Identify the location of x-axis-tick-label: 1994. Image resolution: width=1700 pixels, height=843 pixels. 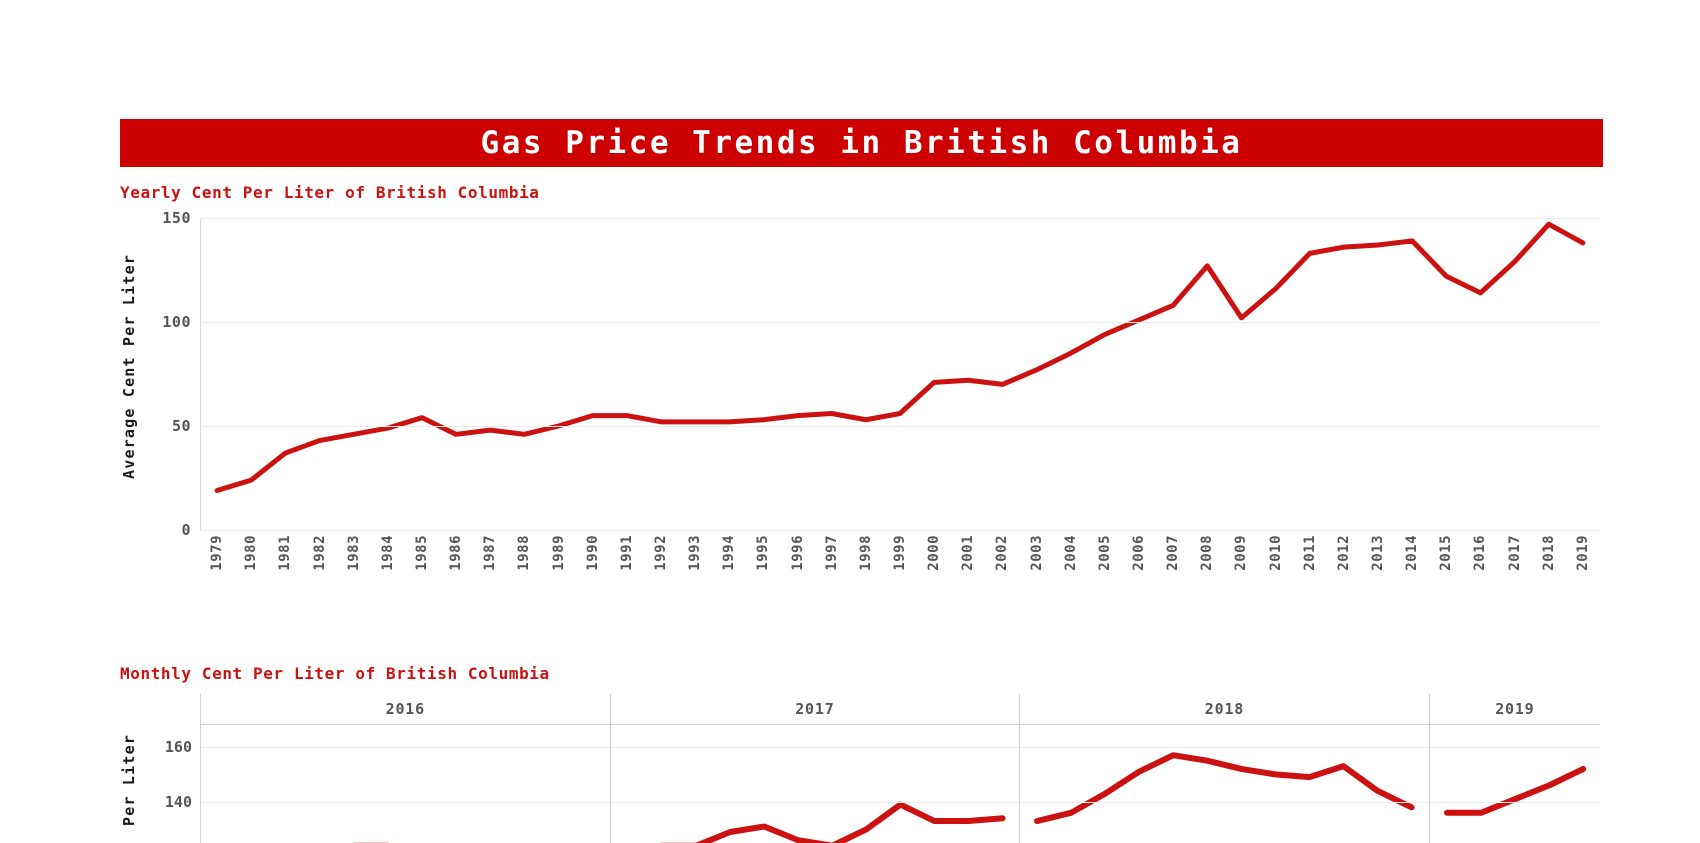
(729, 553).